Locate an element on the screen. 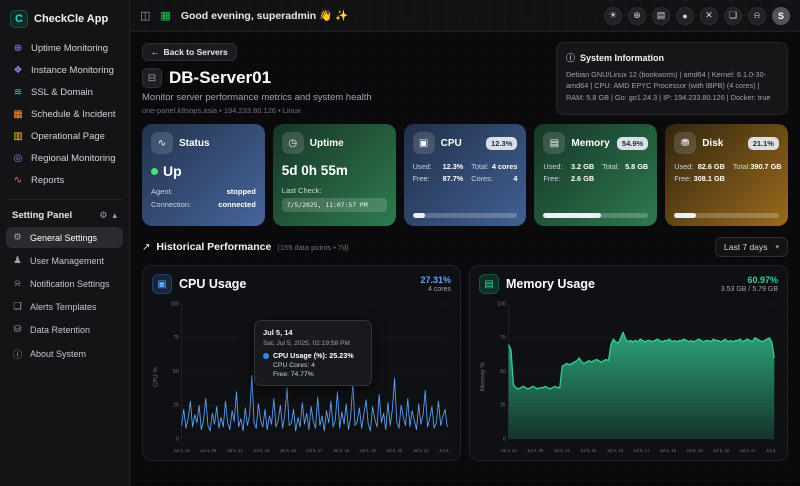  pulse-icon: ∿ is located at coordinates (162, 143).